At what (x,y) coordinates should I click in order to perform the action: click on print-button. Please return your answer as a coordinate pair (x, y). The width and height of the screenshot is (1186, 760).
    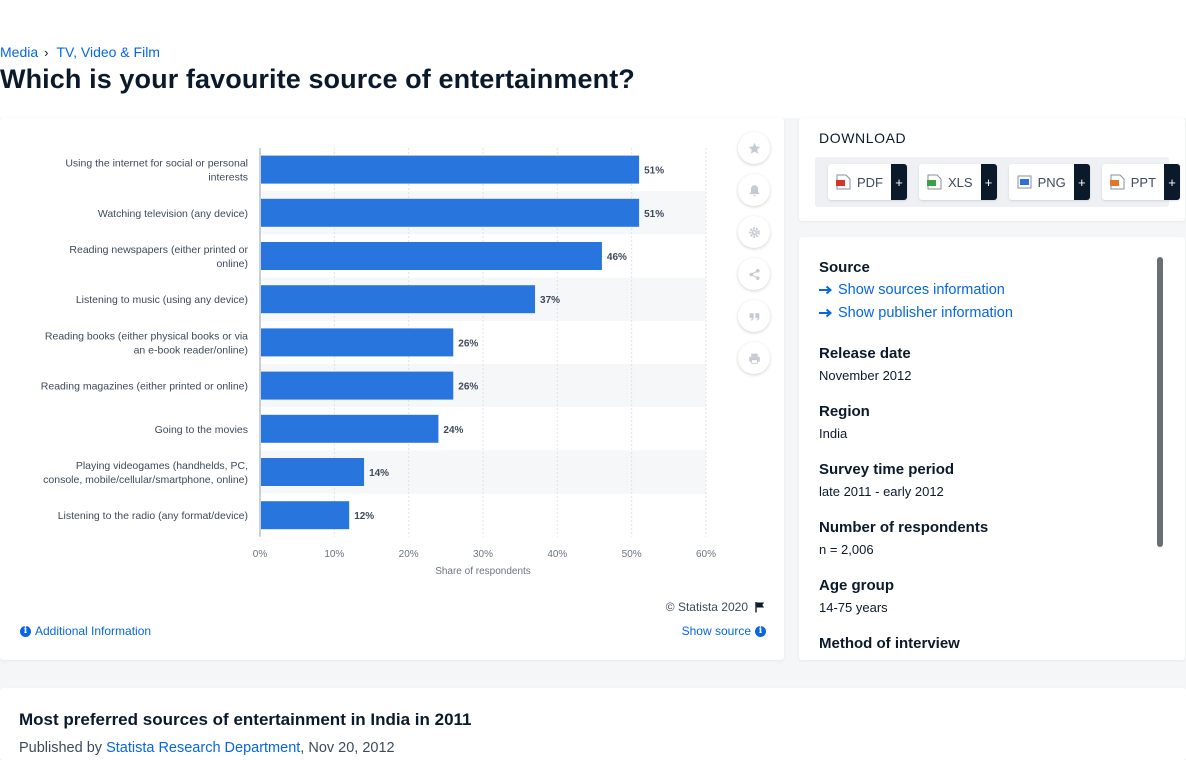
    Looking at the image, I should click on (754, 358).